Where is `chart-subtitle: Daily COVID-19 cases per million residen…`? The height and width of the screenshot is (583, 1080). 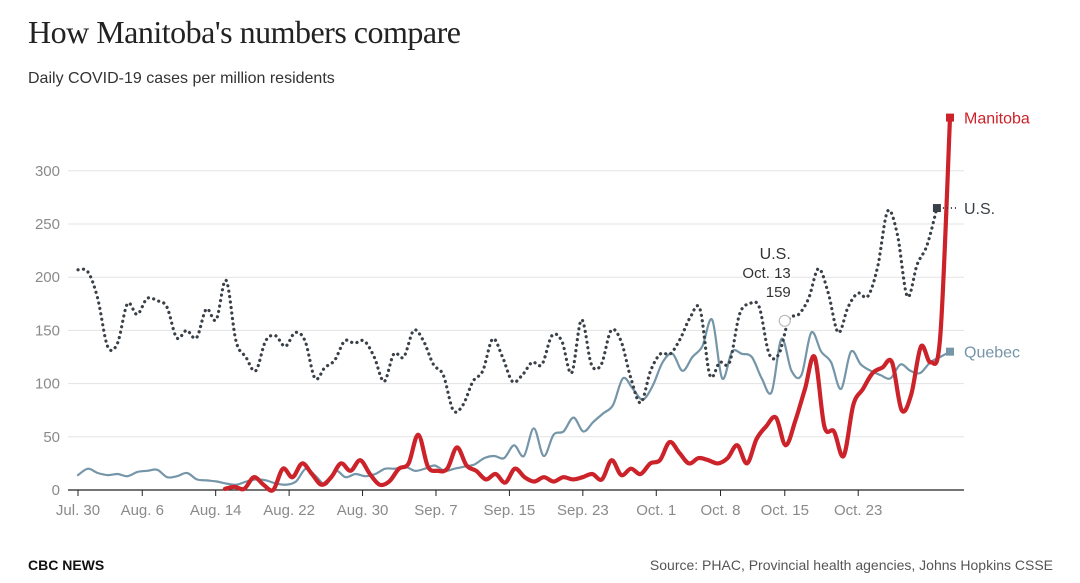
chart-subtitle: Daily COVID-19 cases per million residen… is located at coordinates (181, 78).